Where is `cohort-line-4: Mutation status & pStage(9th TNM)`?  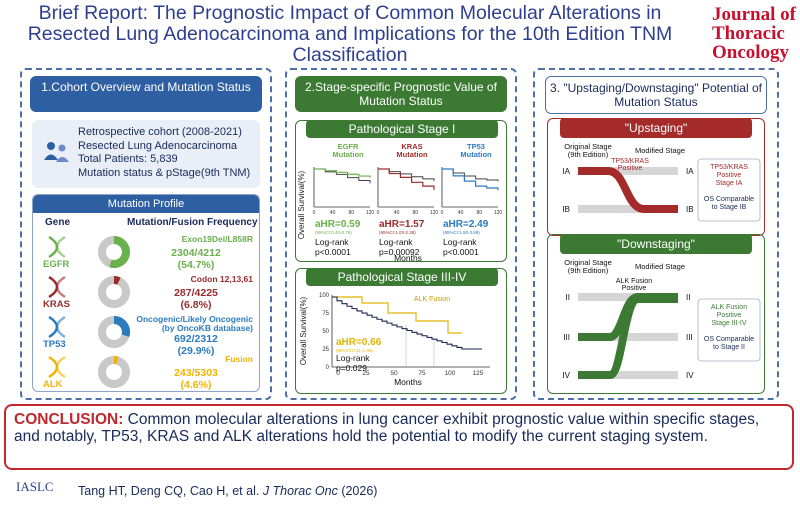 cohort-line-4: Mutation status & pStage(9th TNM) is located at coordinates (164, 172).